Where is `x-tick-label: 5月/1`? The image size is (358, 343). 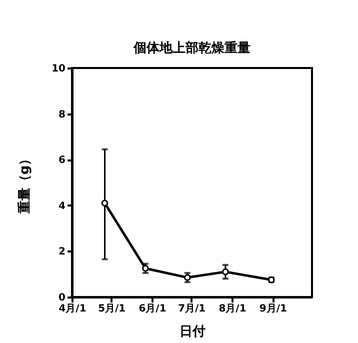
x-tick-label: 5月/1 is located at coordinates (112, 309).